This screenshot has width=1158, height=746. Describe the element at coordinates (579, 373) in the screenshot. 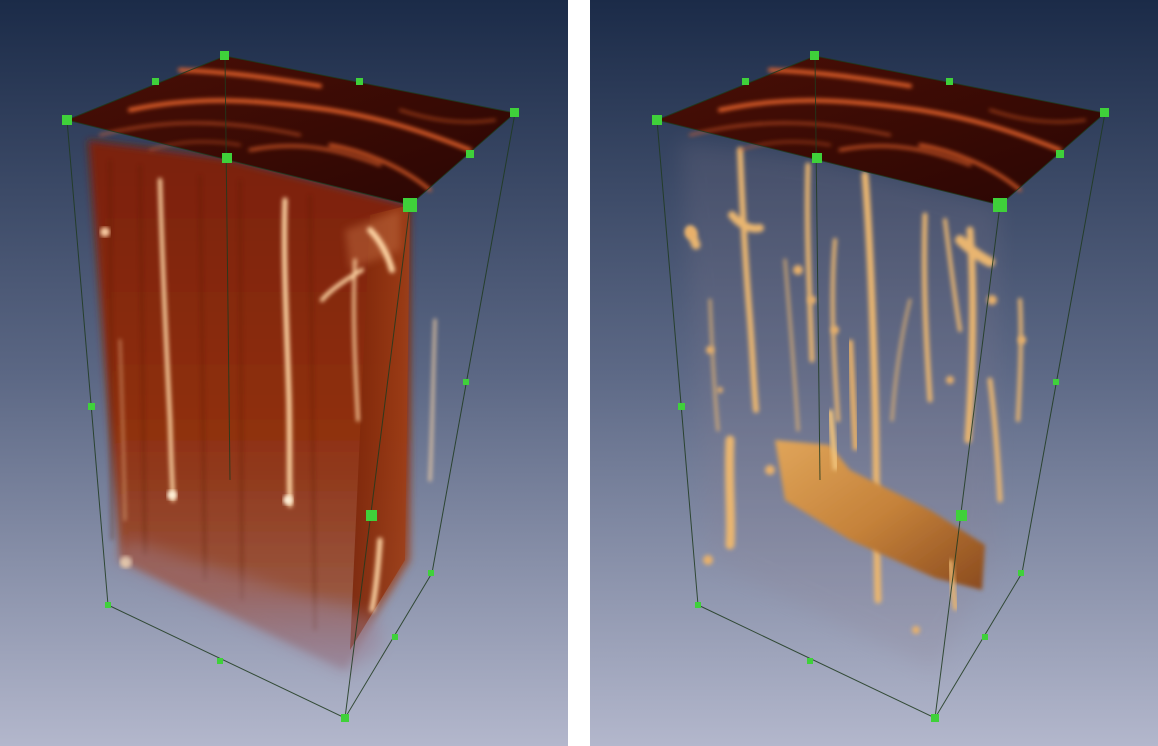

I see `panel-divider` at that location.